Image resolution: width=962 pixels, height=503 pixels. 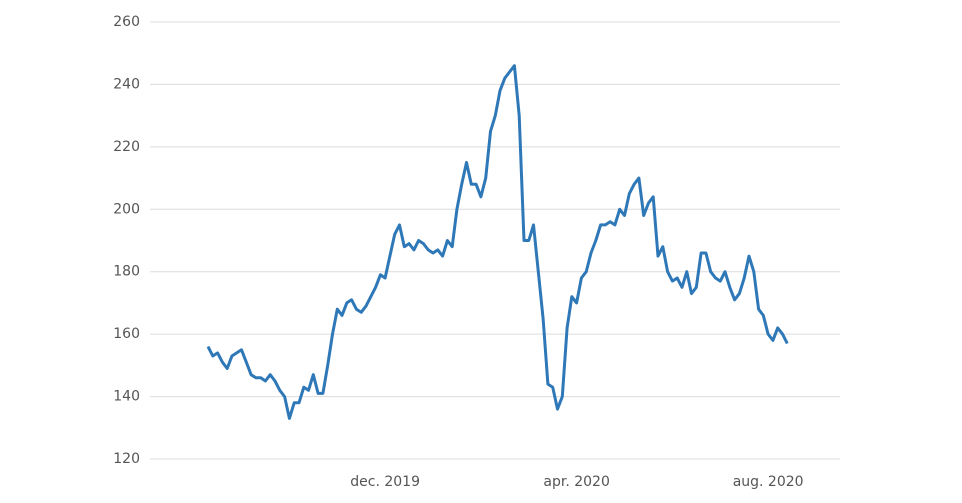 What do you see at coordinates (576, 482) in the screenshot?
I see `x-tick-label: apr. 2020` at bounding box center [576, 482].